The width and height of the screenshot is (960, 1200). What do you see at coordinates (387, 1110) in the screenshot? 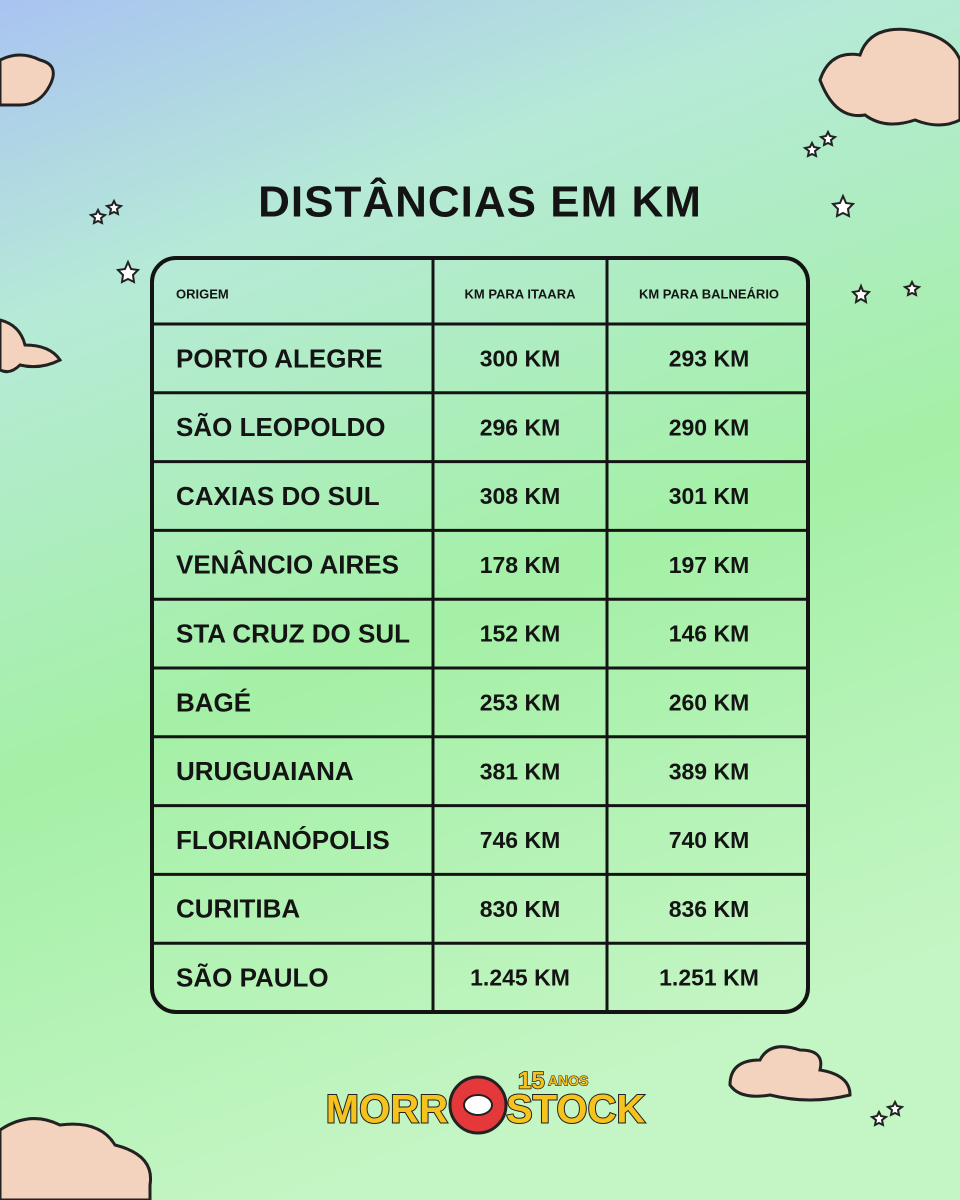
I see `logo-left: MORR` at bounding box center [387, 1110].